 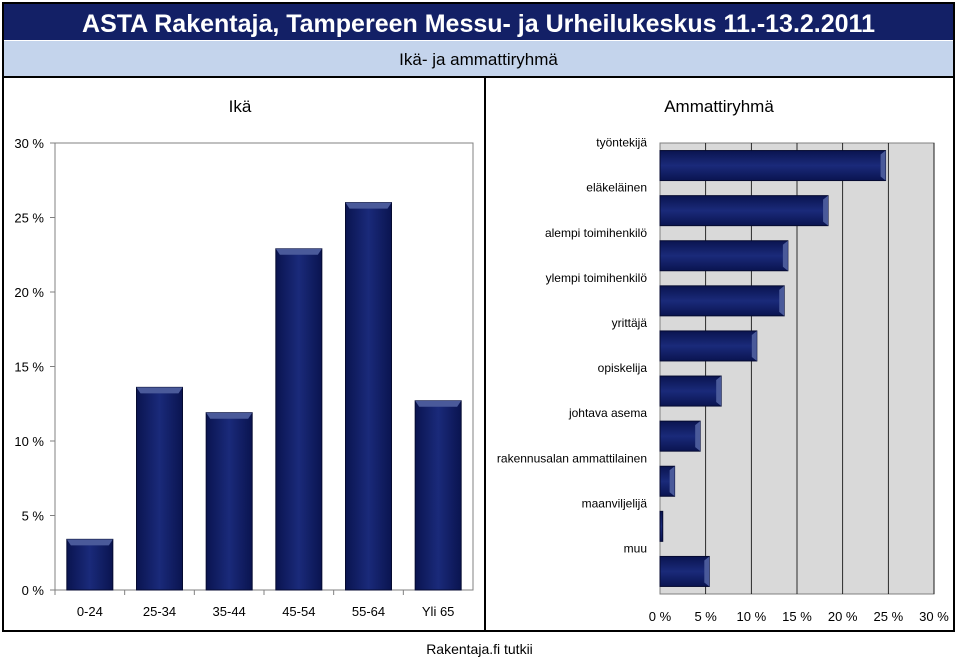 I want to click on age-y-tick-label: 0 %, so click(x=33, y=590).